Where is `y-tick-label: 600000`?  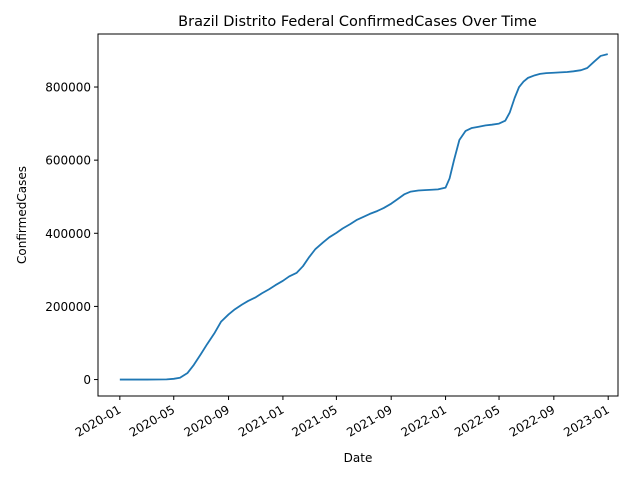 y-tick-label: 600000 is located at coordinates (68, 161).